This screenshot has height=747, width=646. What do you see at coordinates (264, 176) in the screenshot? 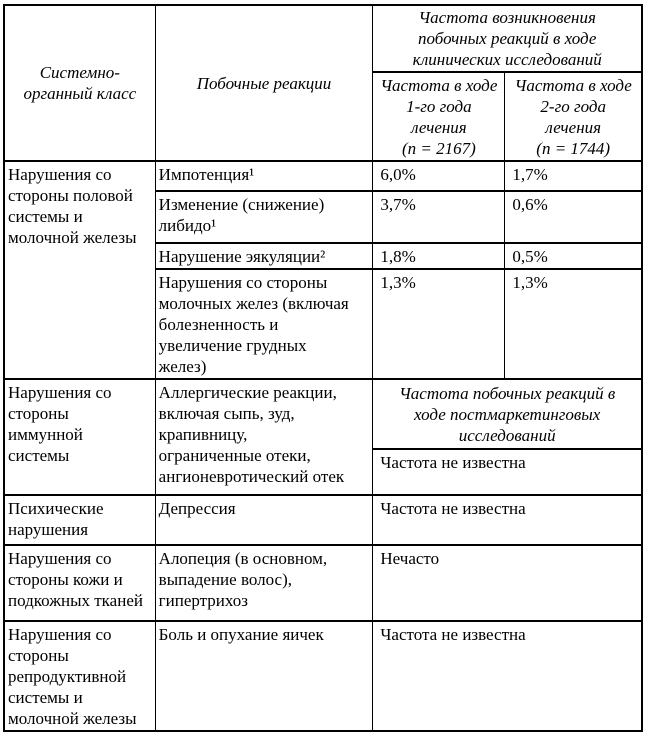
I see `reaction-cell: Импотенция¹` at bounding box center [264, 176].